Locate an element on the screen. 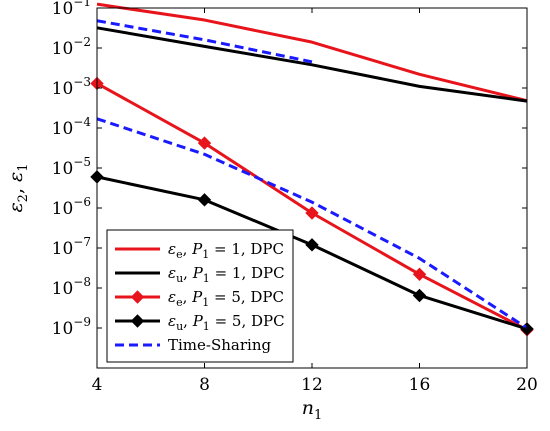  y-tick-label-0: 10−1 is located at coordinates (71, 9).